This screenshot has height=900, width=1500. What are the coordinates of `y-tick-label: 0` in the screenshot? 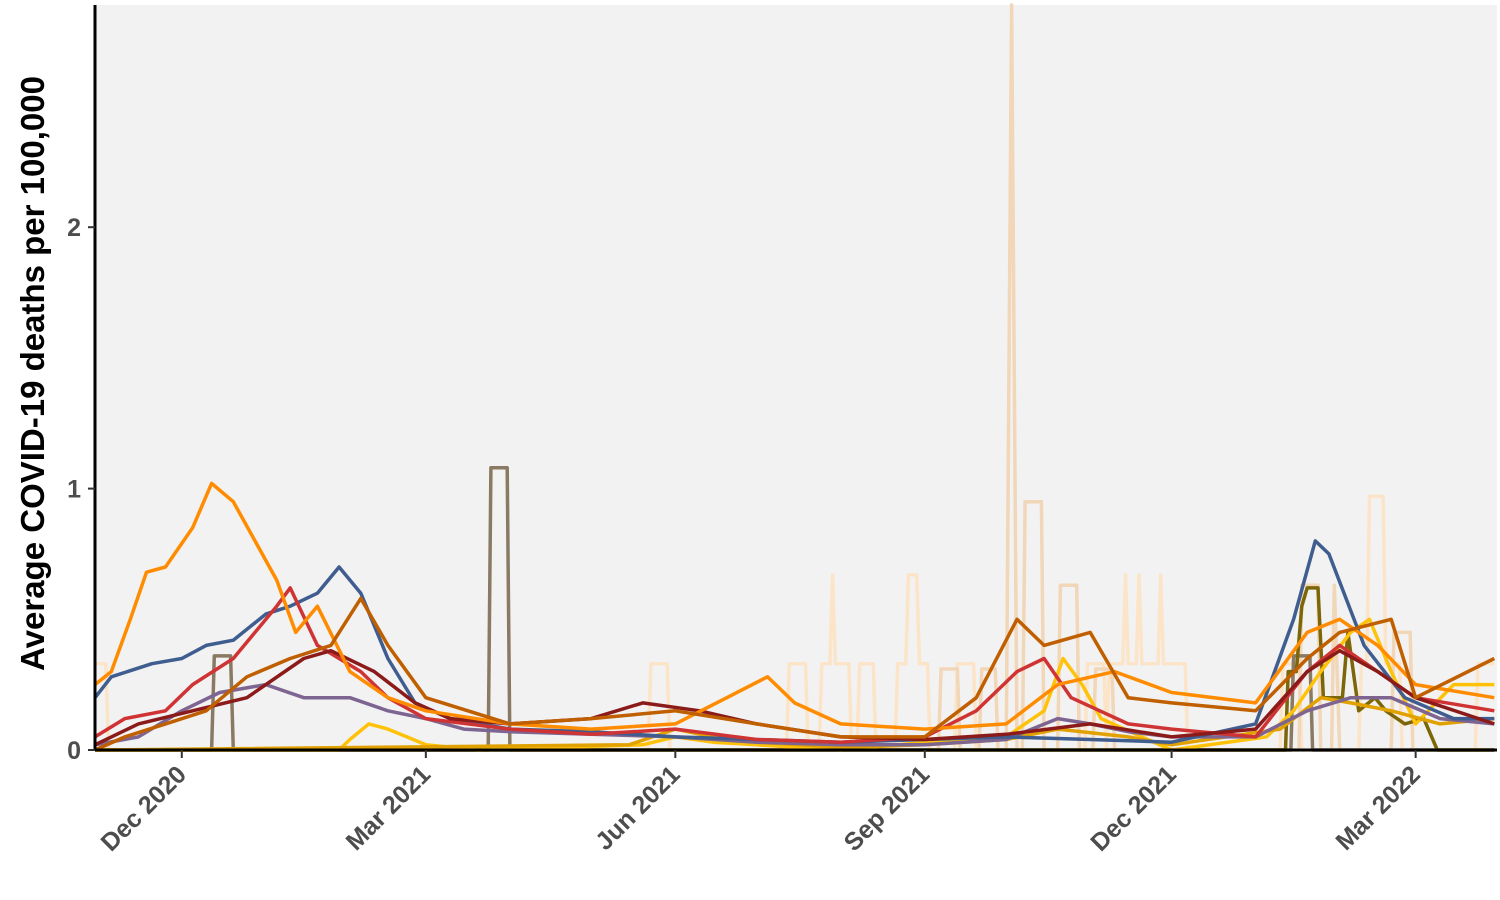 It's located at (74, 751).